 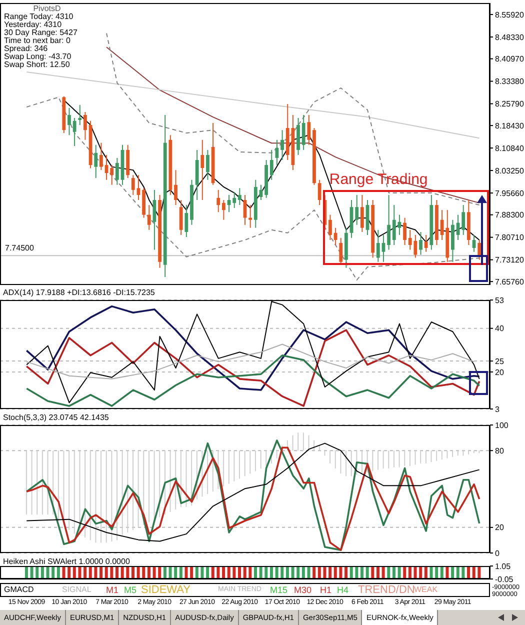 What do you see at coordinates (509, 59) in the screenshot?
I see `y-tick-label: 8.40970` at bounding box center [509, 59].